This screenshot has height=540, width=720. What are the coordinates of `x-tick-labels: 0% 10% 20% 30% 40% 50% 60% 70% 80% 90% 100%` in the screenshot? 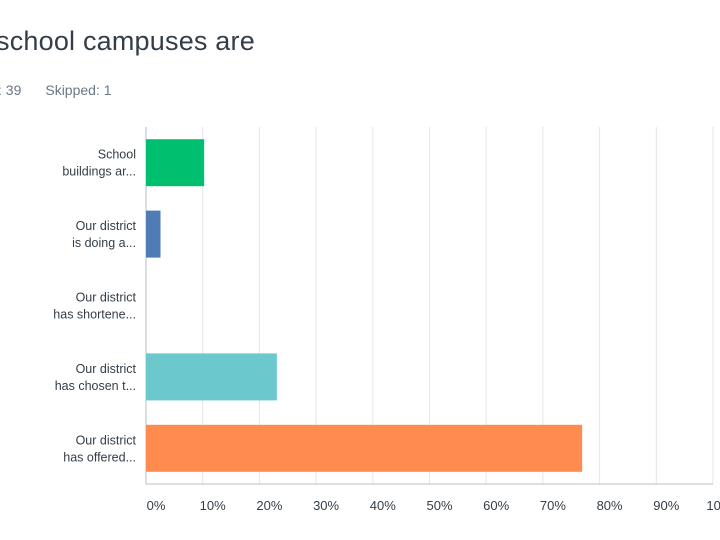 It's located at (433, 505).